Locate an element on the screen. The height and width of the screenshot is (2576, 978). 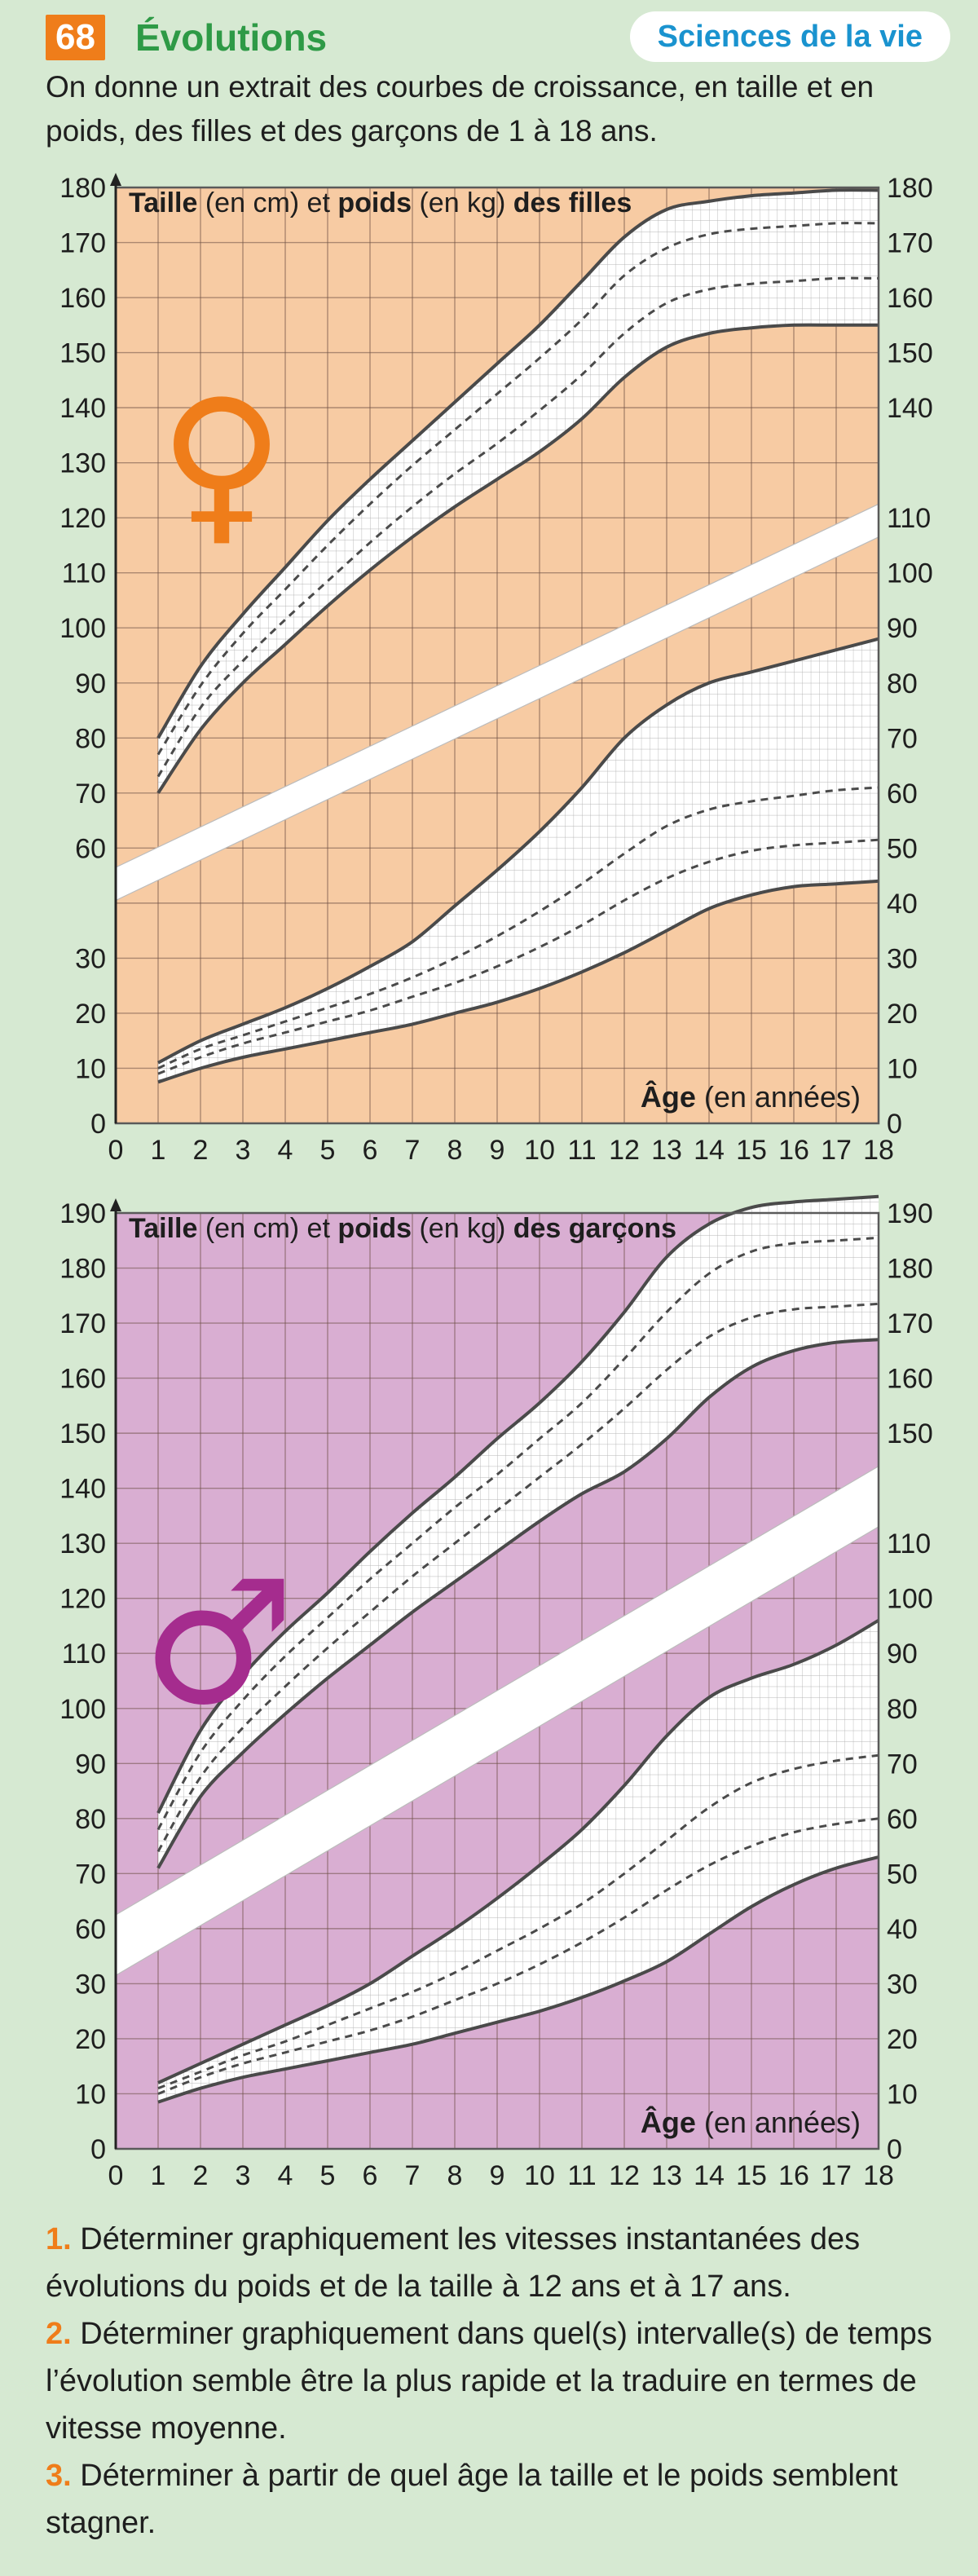
x-tick-label: 3 is located at coordinates (243, 2175).